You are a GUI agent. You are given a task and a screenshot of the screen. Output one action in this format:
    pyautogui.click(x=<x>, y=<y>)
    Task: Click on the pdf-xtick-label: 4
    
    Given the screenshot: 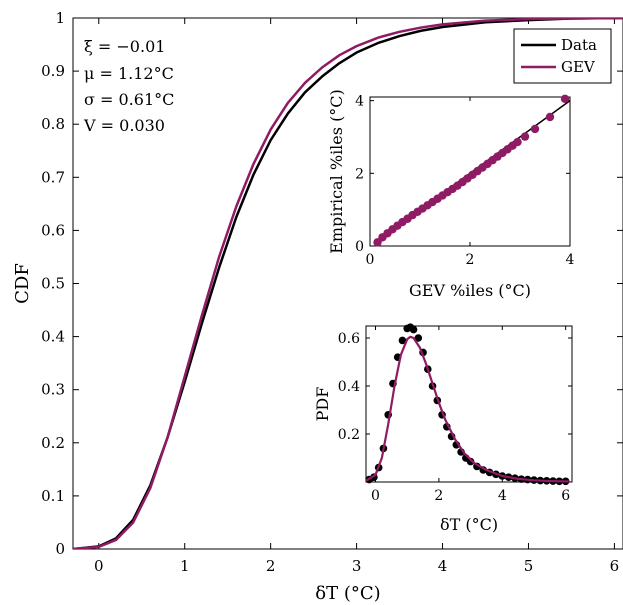 What is the action you would take?
    pyautogui.click(x=502, y=496)
    